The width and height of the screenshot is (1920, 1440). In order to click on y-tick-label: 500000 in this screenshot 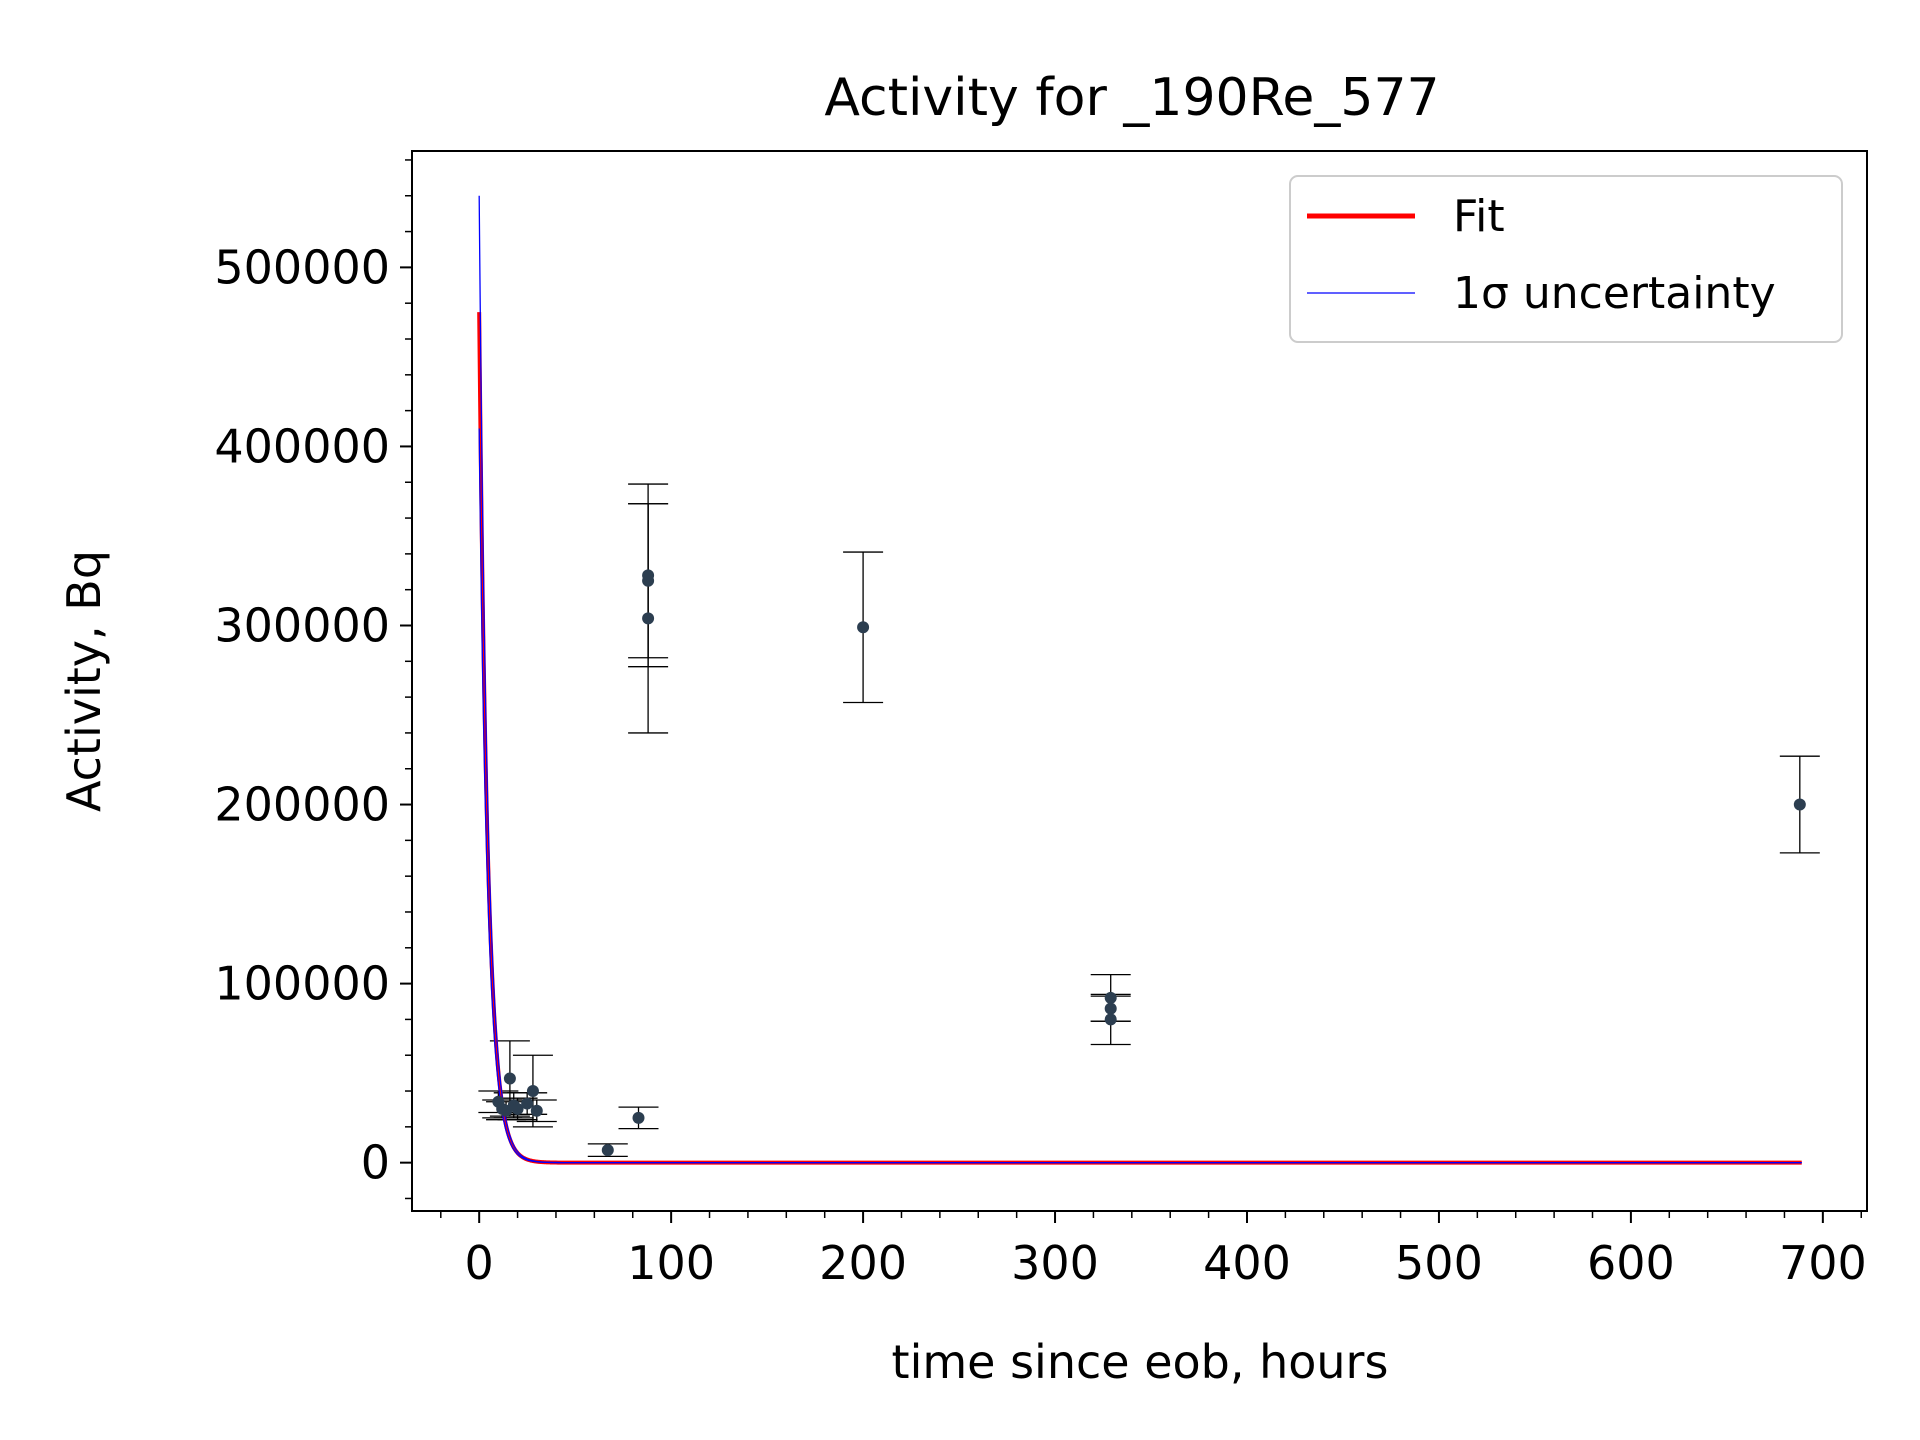, I will do `click(302, 267)`.